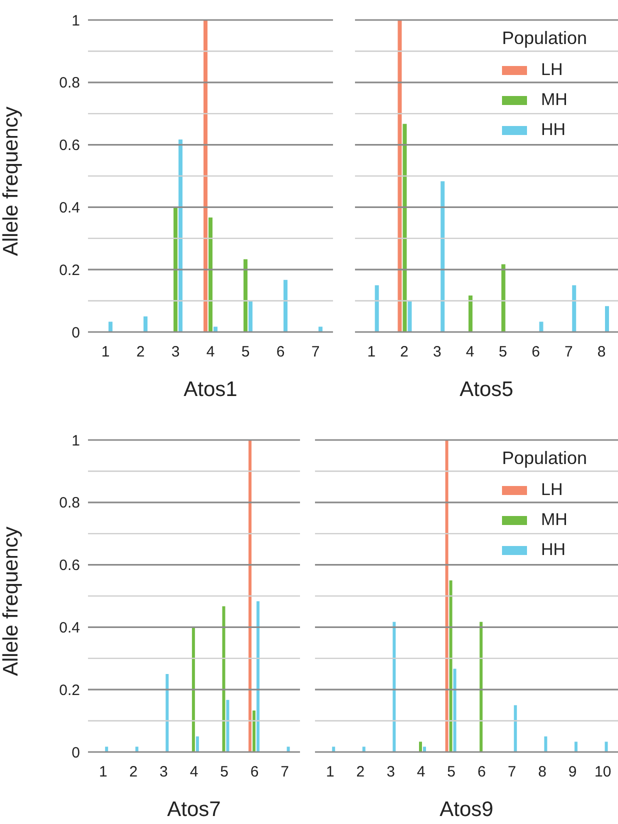 This screenshot has width=618, height=824. I want to click on x-tick-label: 9, so click(572, 772).